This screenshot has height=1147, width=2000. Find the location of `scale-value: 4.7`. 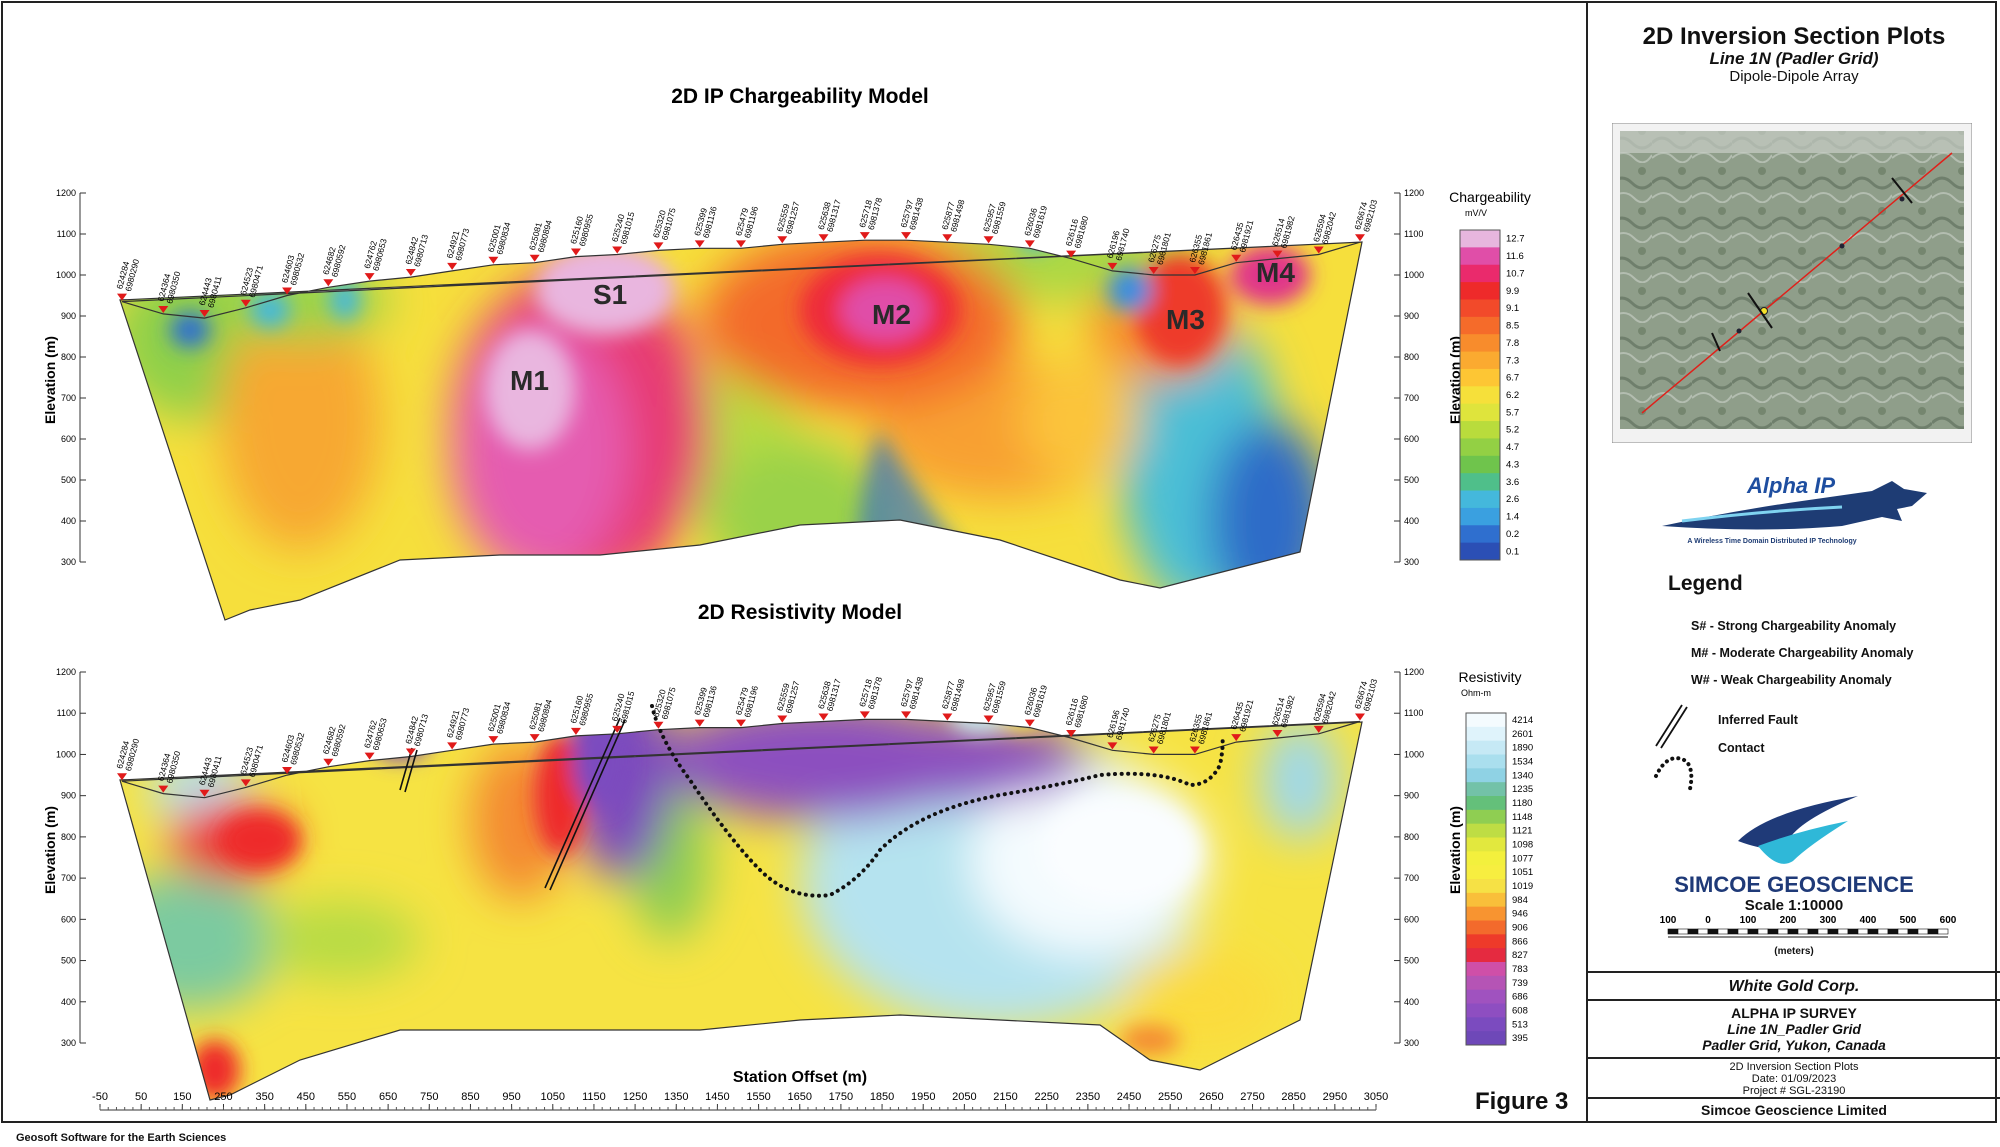

scale-value: 4.7 is located at coordinates (1512, 447).